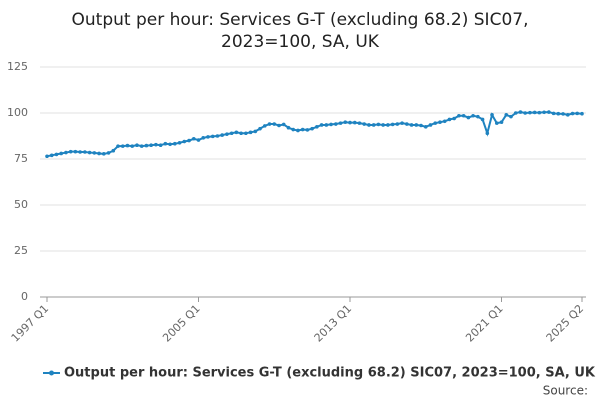 The height and width of the screenshot is (400, 600). I want to click on x-tick-label: 1997 Q1, so click(30, 323).